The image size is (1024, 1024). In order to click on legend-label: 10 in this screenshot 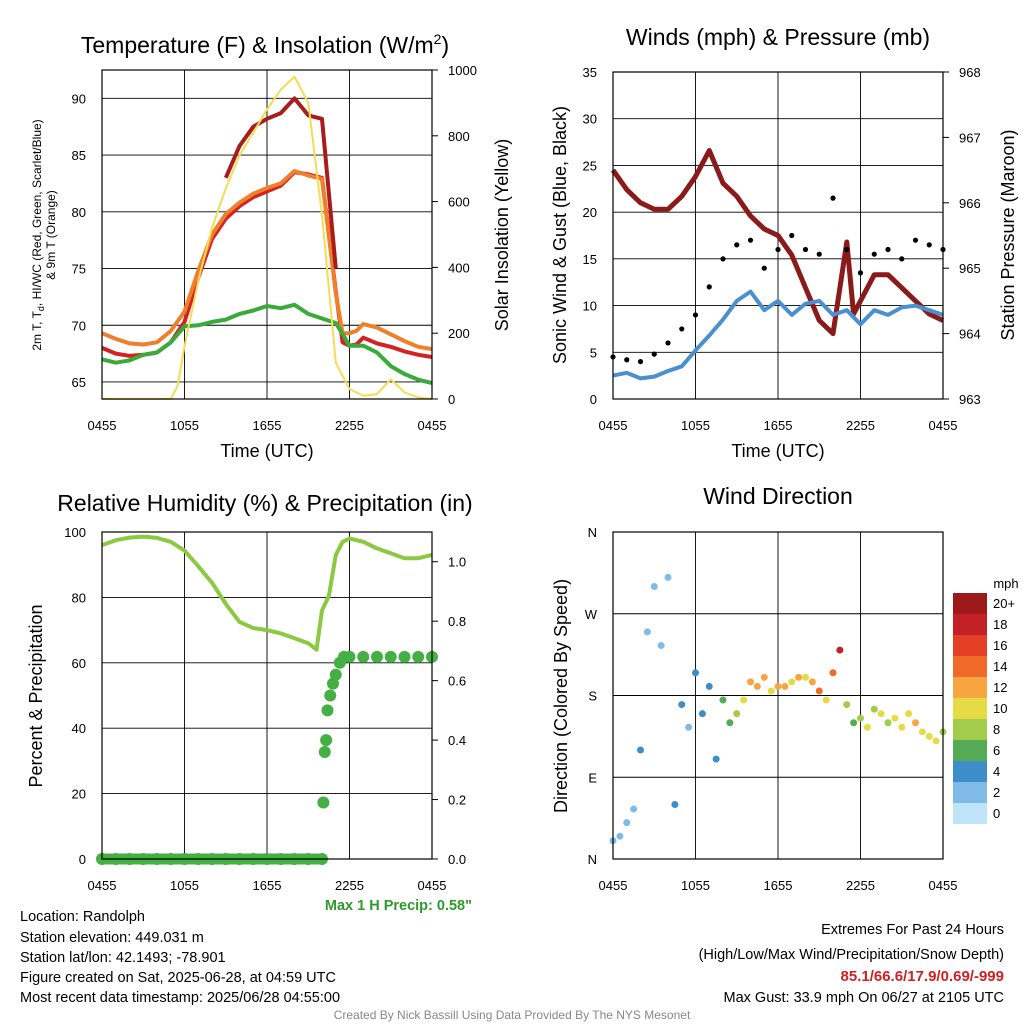, I will do `click(1000, 708)`.